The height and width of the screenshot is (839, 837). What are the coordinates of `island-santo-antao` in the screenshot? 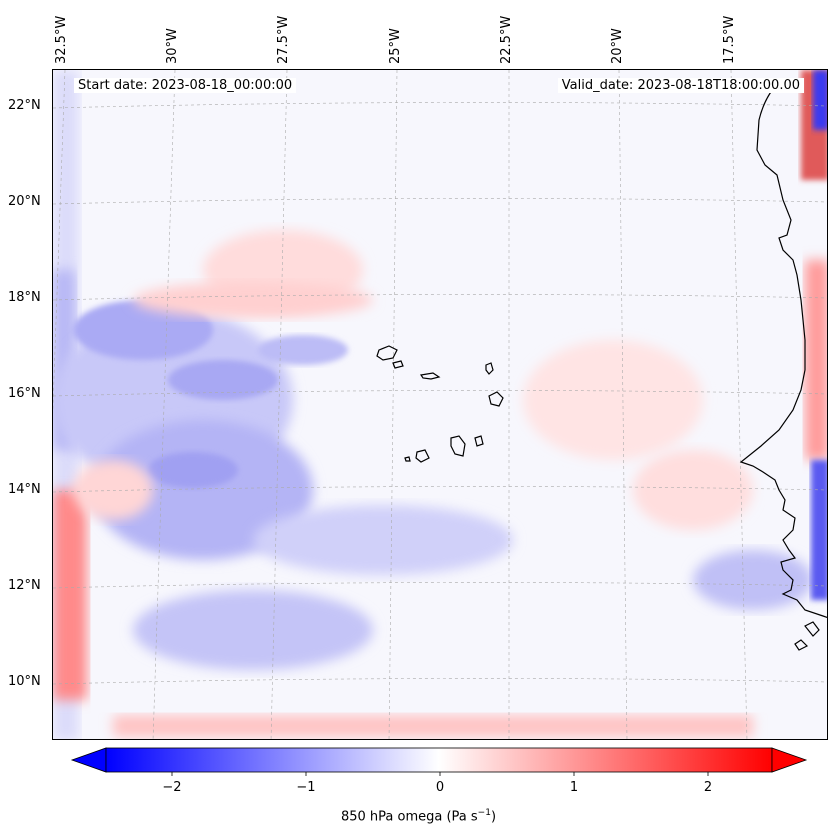 It's located at (387, 353).